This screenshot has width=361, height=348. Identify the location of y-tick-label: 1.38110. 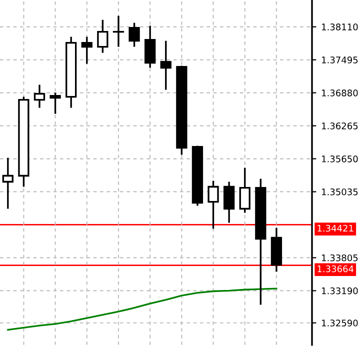
(340, 27).